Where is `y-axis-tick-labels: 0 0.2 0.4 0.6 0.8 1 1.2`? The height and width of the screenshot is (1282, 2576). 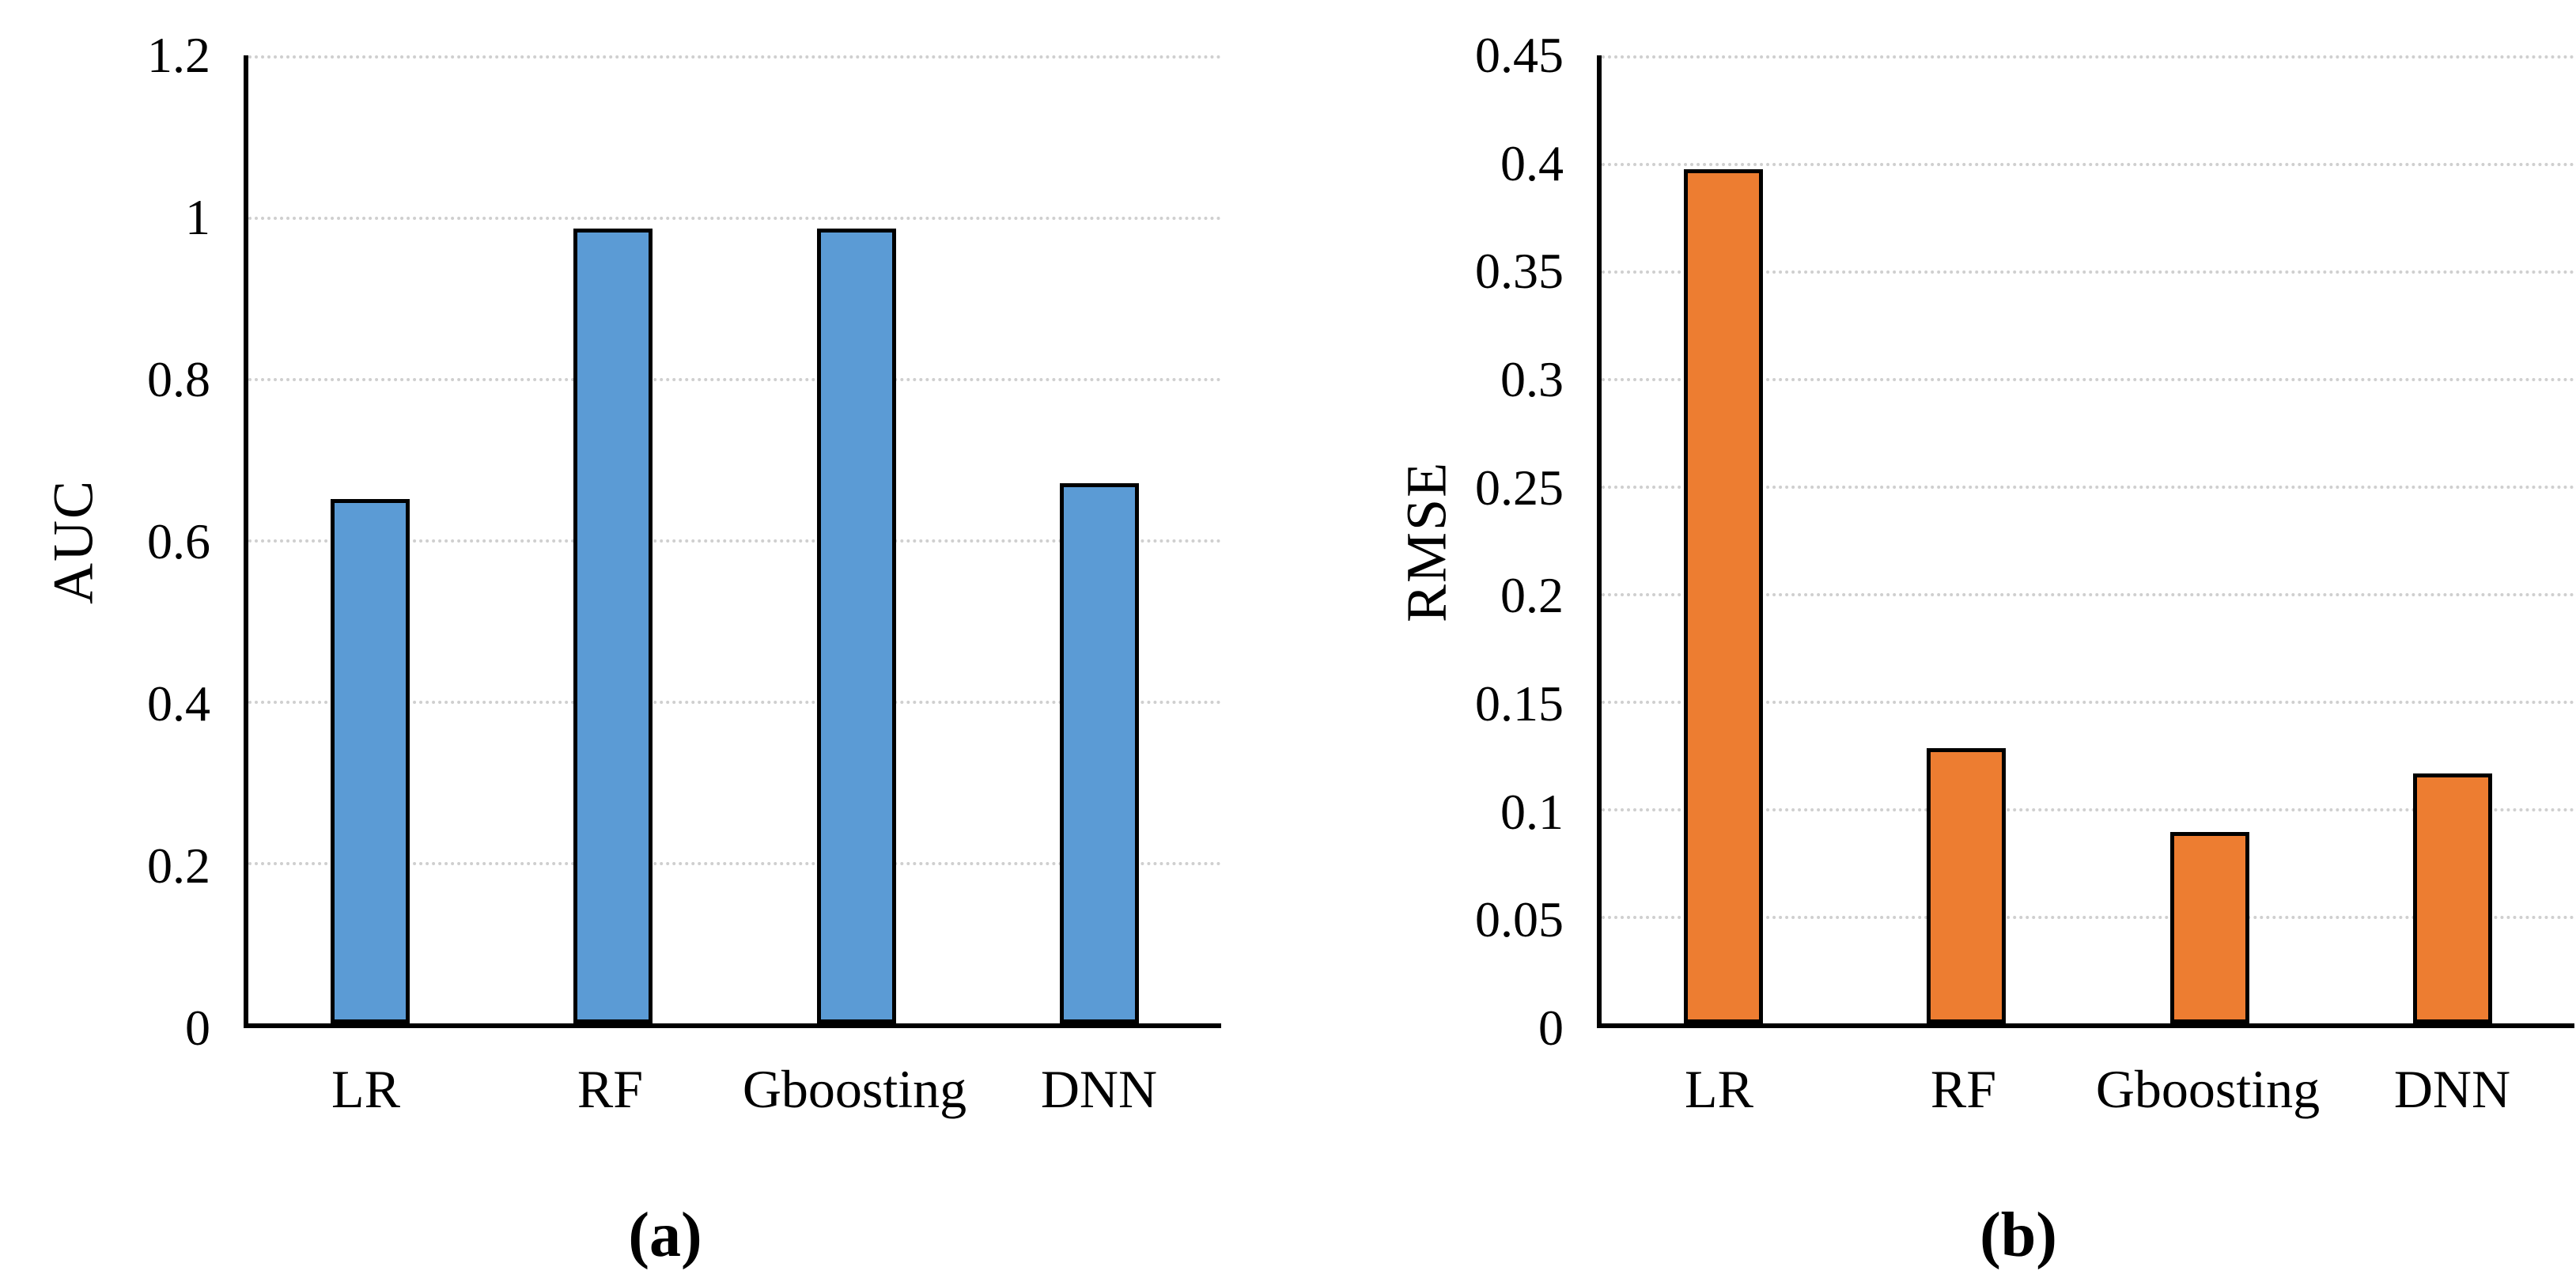 y-axis-tick-labels: 0 0.2 0.4 0.6 0.8 1 1.2 is located at coordinates (177, 541).